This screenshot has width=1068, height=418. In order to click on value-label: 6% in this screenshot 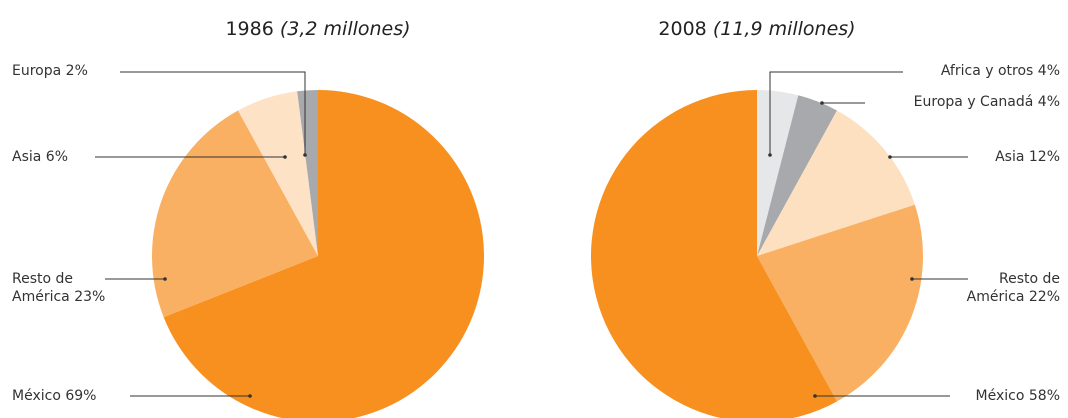, I will do `click(57, 157)`.